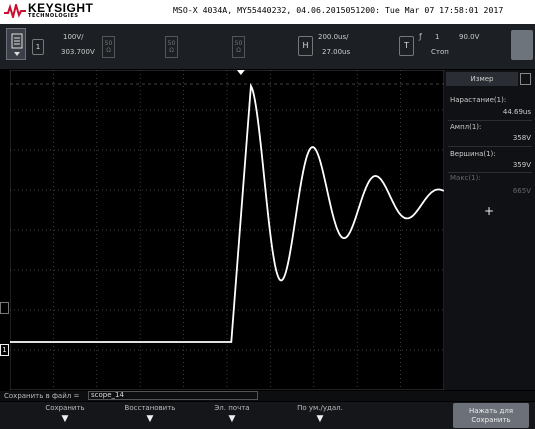 The image size is (535, 429). Describe the element at coordinates (240, 72) in the screenshot. I see `trigger-position-marker` at that location.